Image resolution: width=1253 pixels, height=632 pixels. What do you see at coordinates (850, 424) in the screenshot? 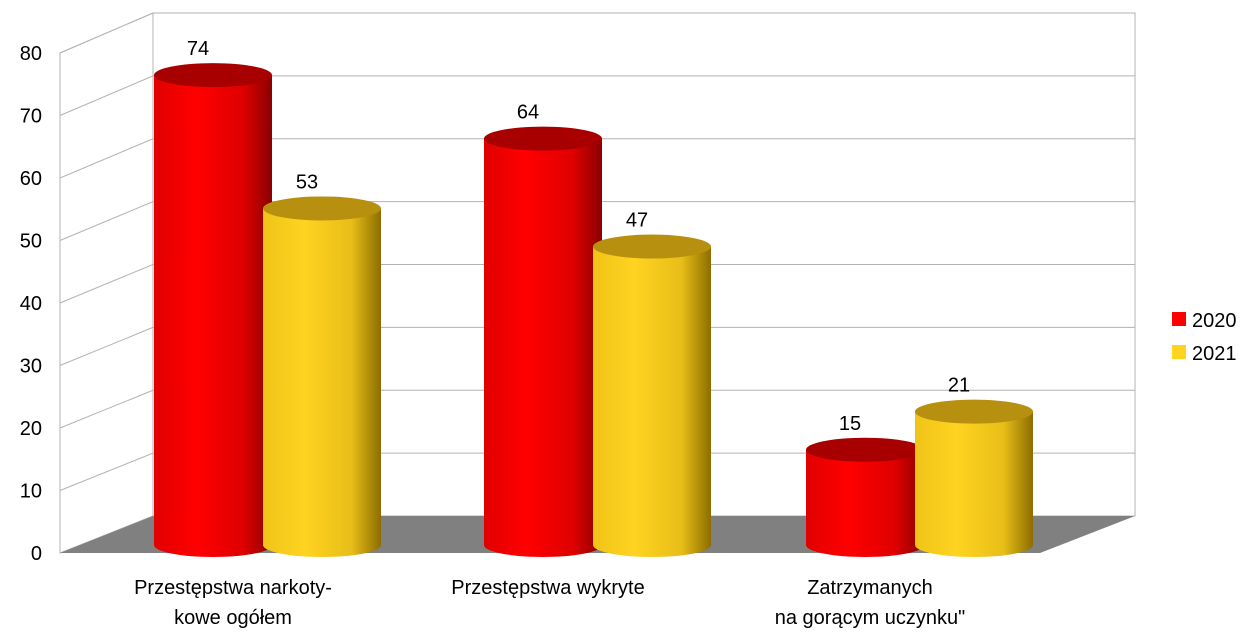
I see `value-label: 15` at bounding box center [850, 424].